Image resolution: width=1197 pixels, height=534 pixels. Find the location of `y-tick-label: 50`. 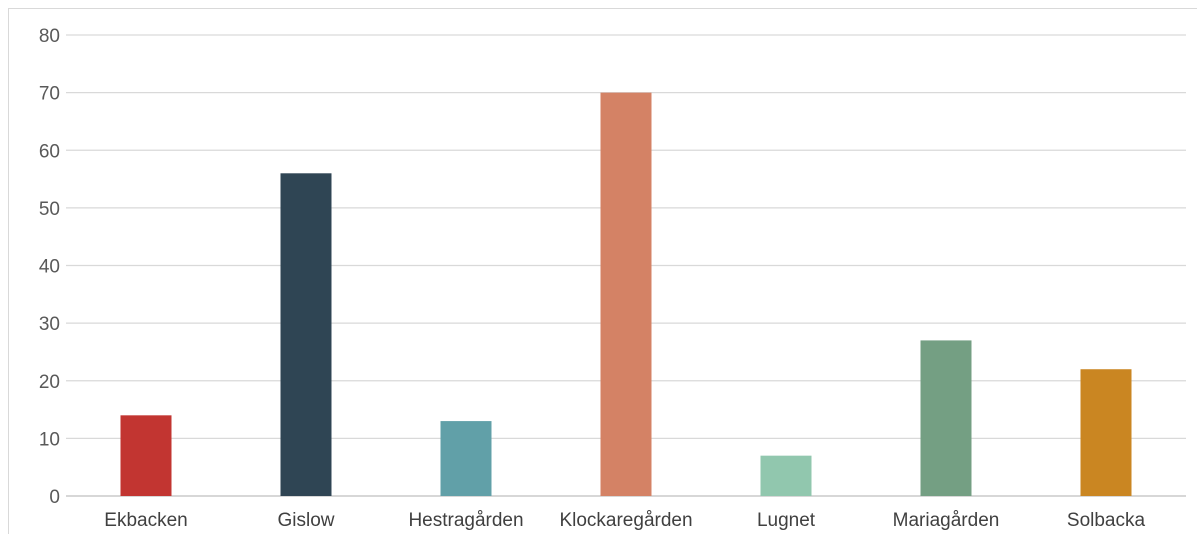

y-tick-label: 50 is located at coordinates (49, 209).